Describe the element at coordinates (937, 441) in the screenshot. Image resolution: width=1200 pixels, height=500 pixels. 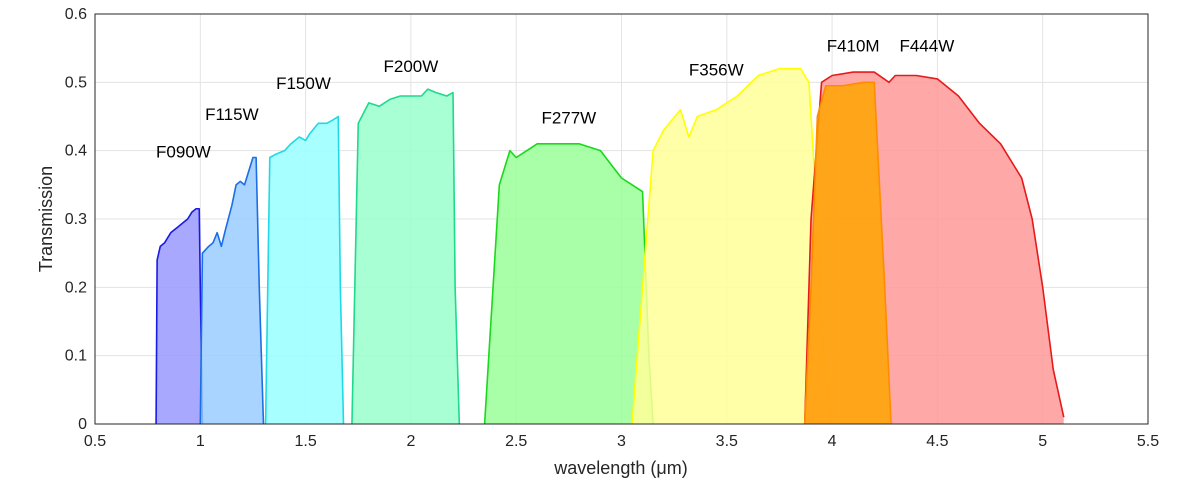
I see `x-tick-label: 4.5` at that location.